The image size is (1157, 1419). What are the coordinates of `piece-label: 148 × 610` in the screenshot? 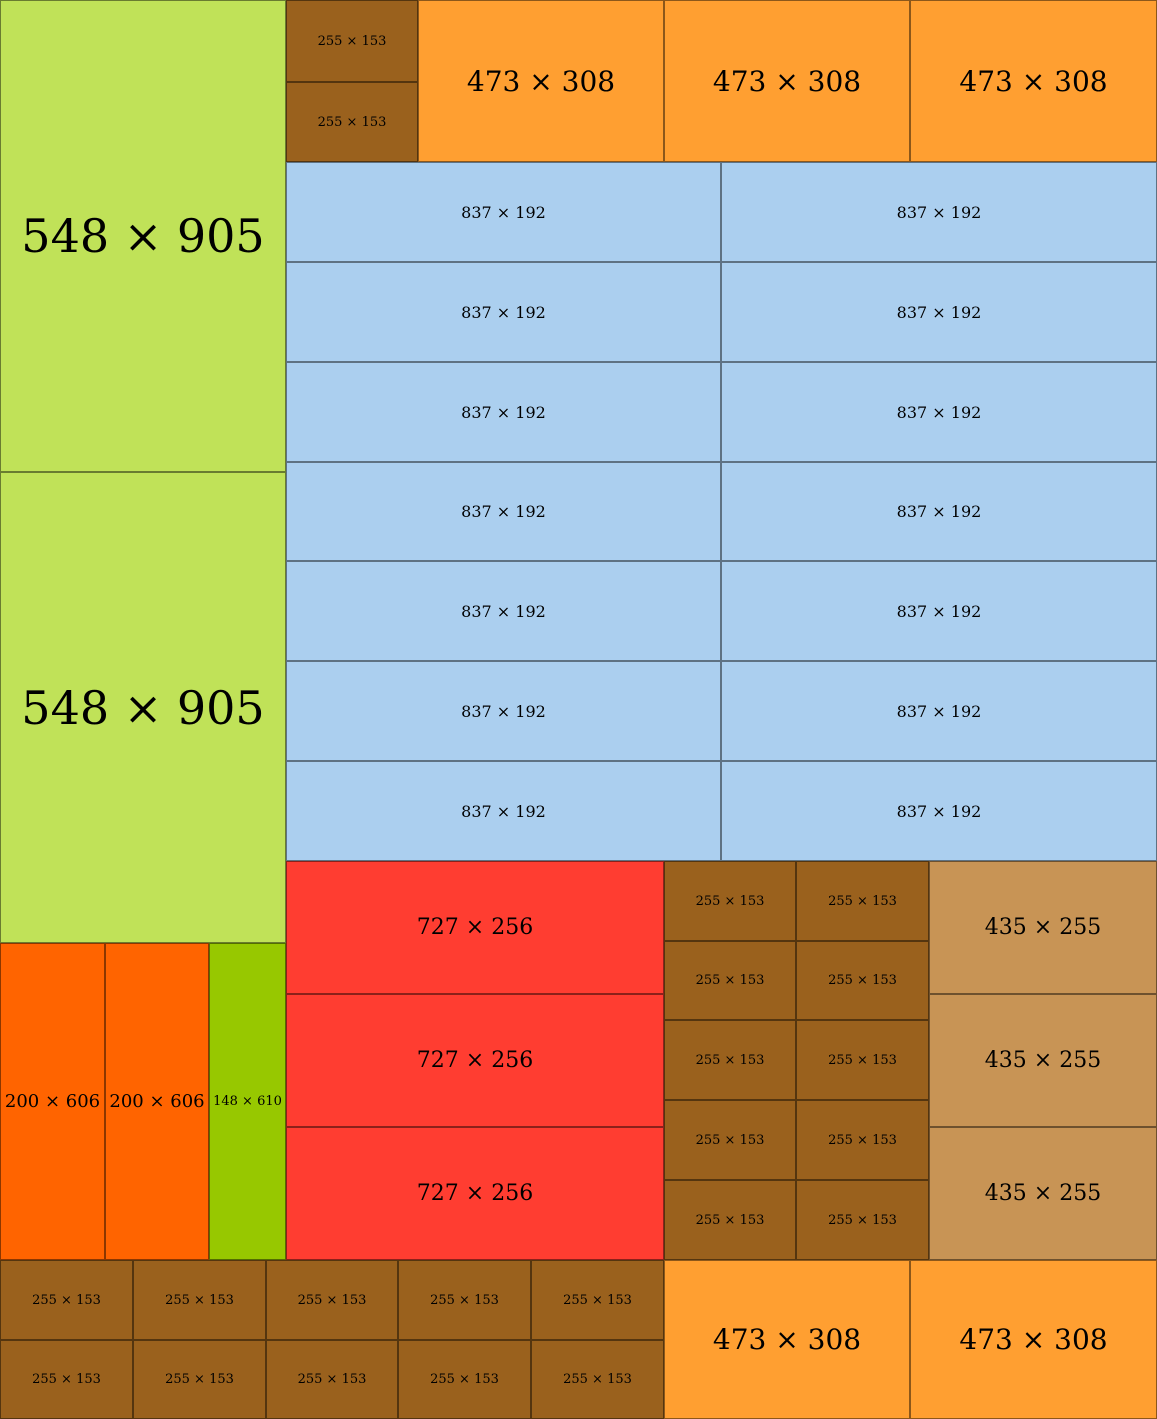 It's located at (247, 1101).